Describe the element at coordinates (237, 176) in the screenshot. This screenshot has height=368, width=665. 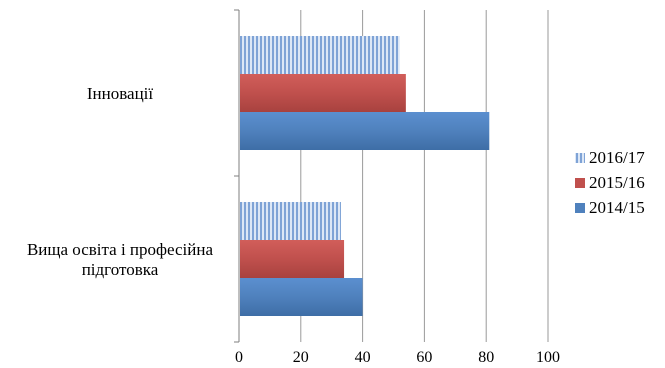
I see `axes` at that location.